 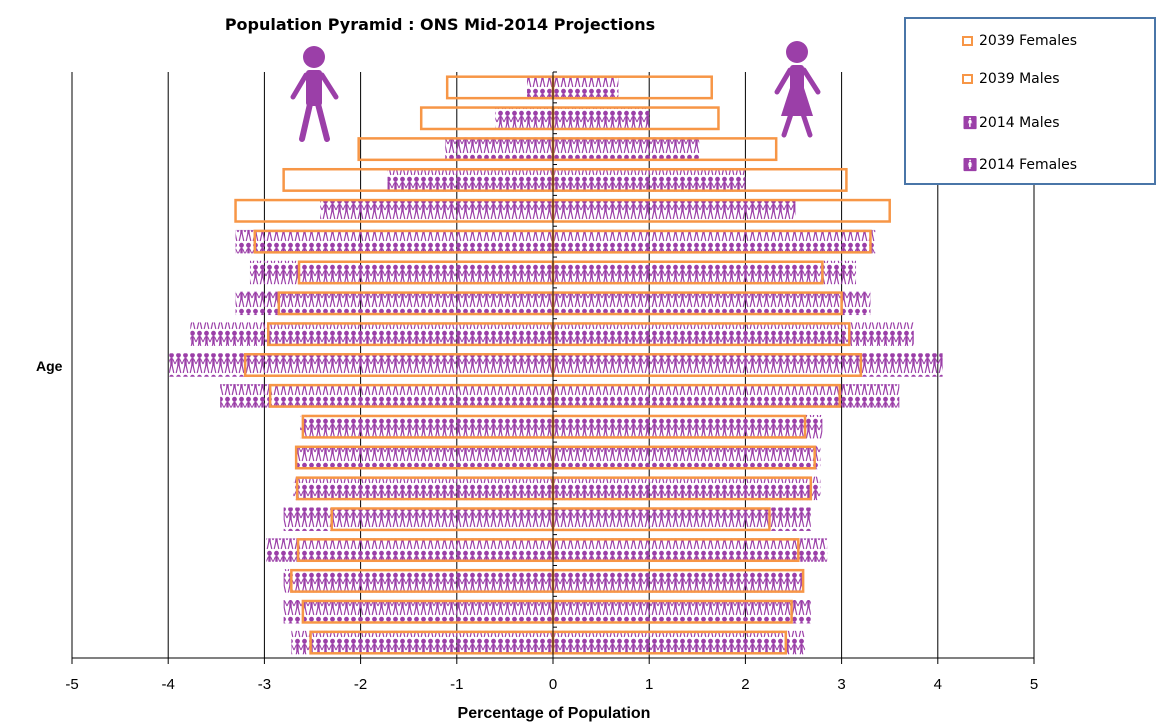 I want to click on male-figure-icon, so click(x=314, y=94).